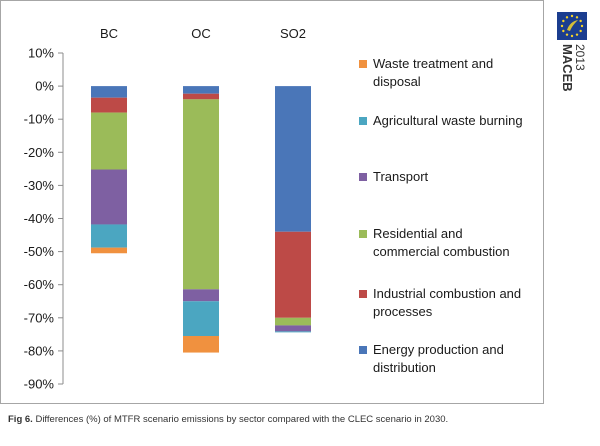  Describe the element at coordinates (39, 185) in the screenshot. I see `y-tick-label: -30%` at that location.